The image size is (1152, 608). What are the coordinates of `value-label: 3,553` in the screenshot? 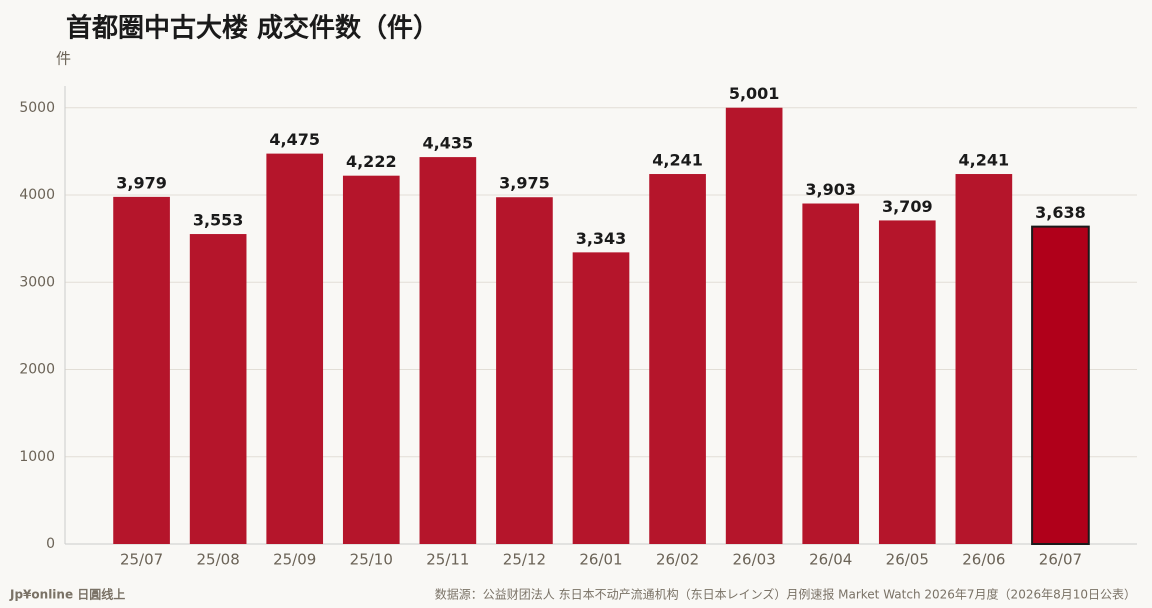 It's located at (218, 220).